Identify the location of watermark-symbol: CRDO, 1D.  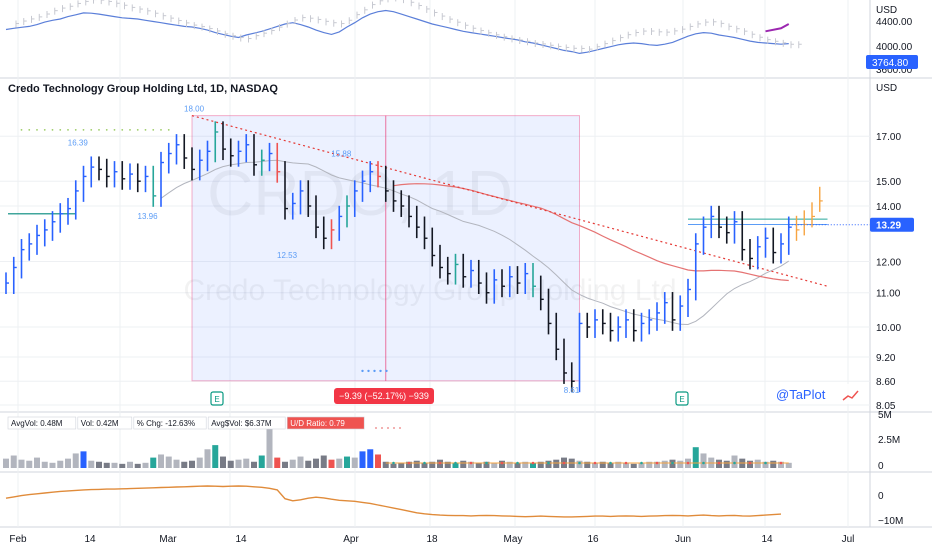
(360, 193).